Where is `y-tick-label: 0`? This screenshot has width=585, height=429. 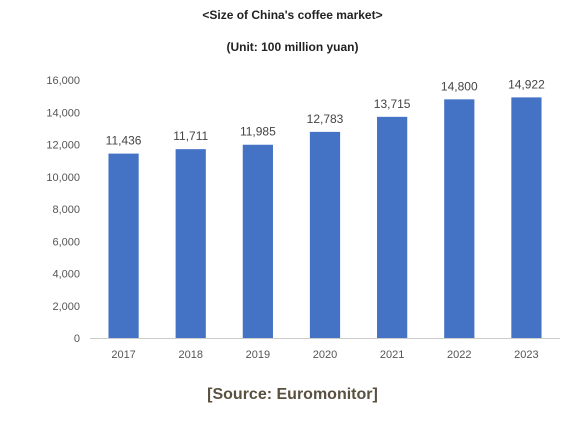
y-tick-label: 0 is located at coordinates (77, 339).